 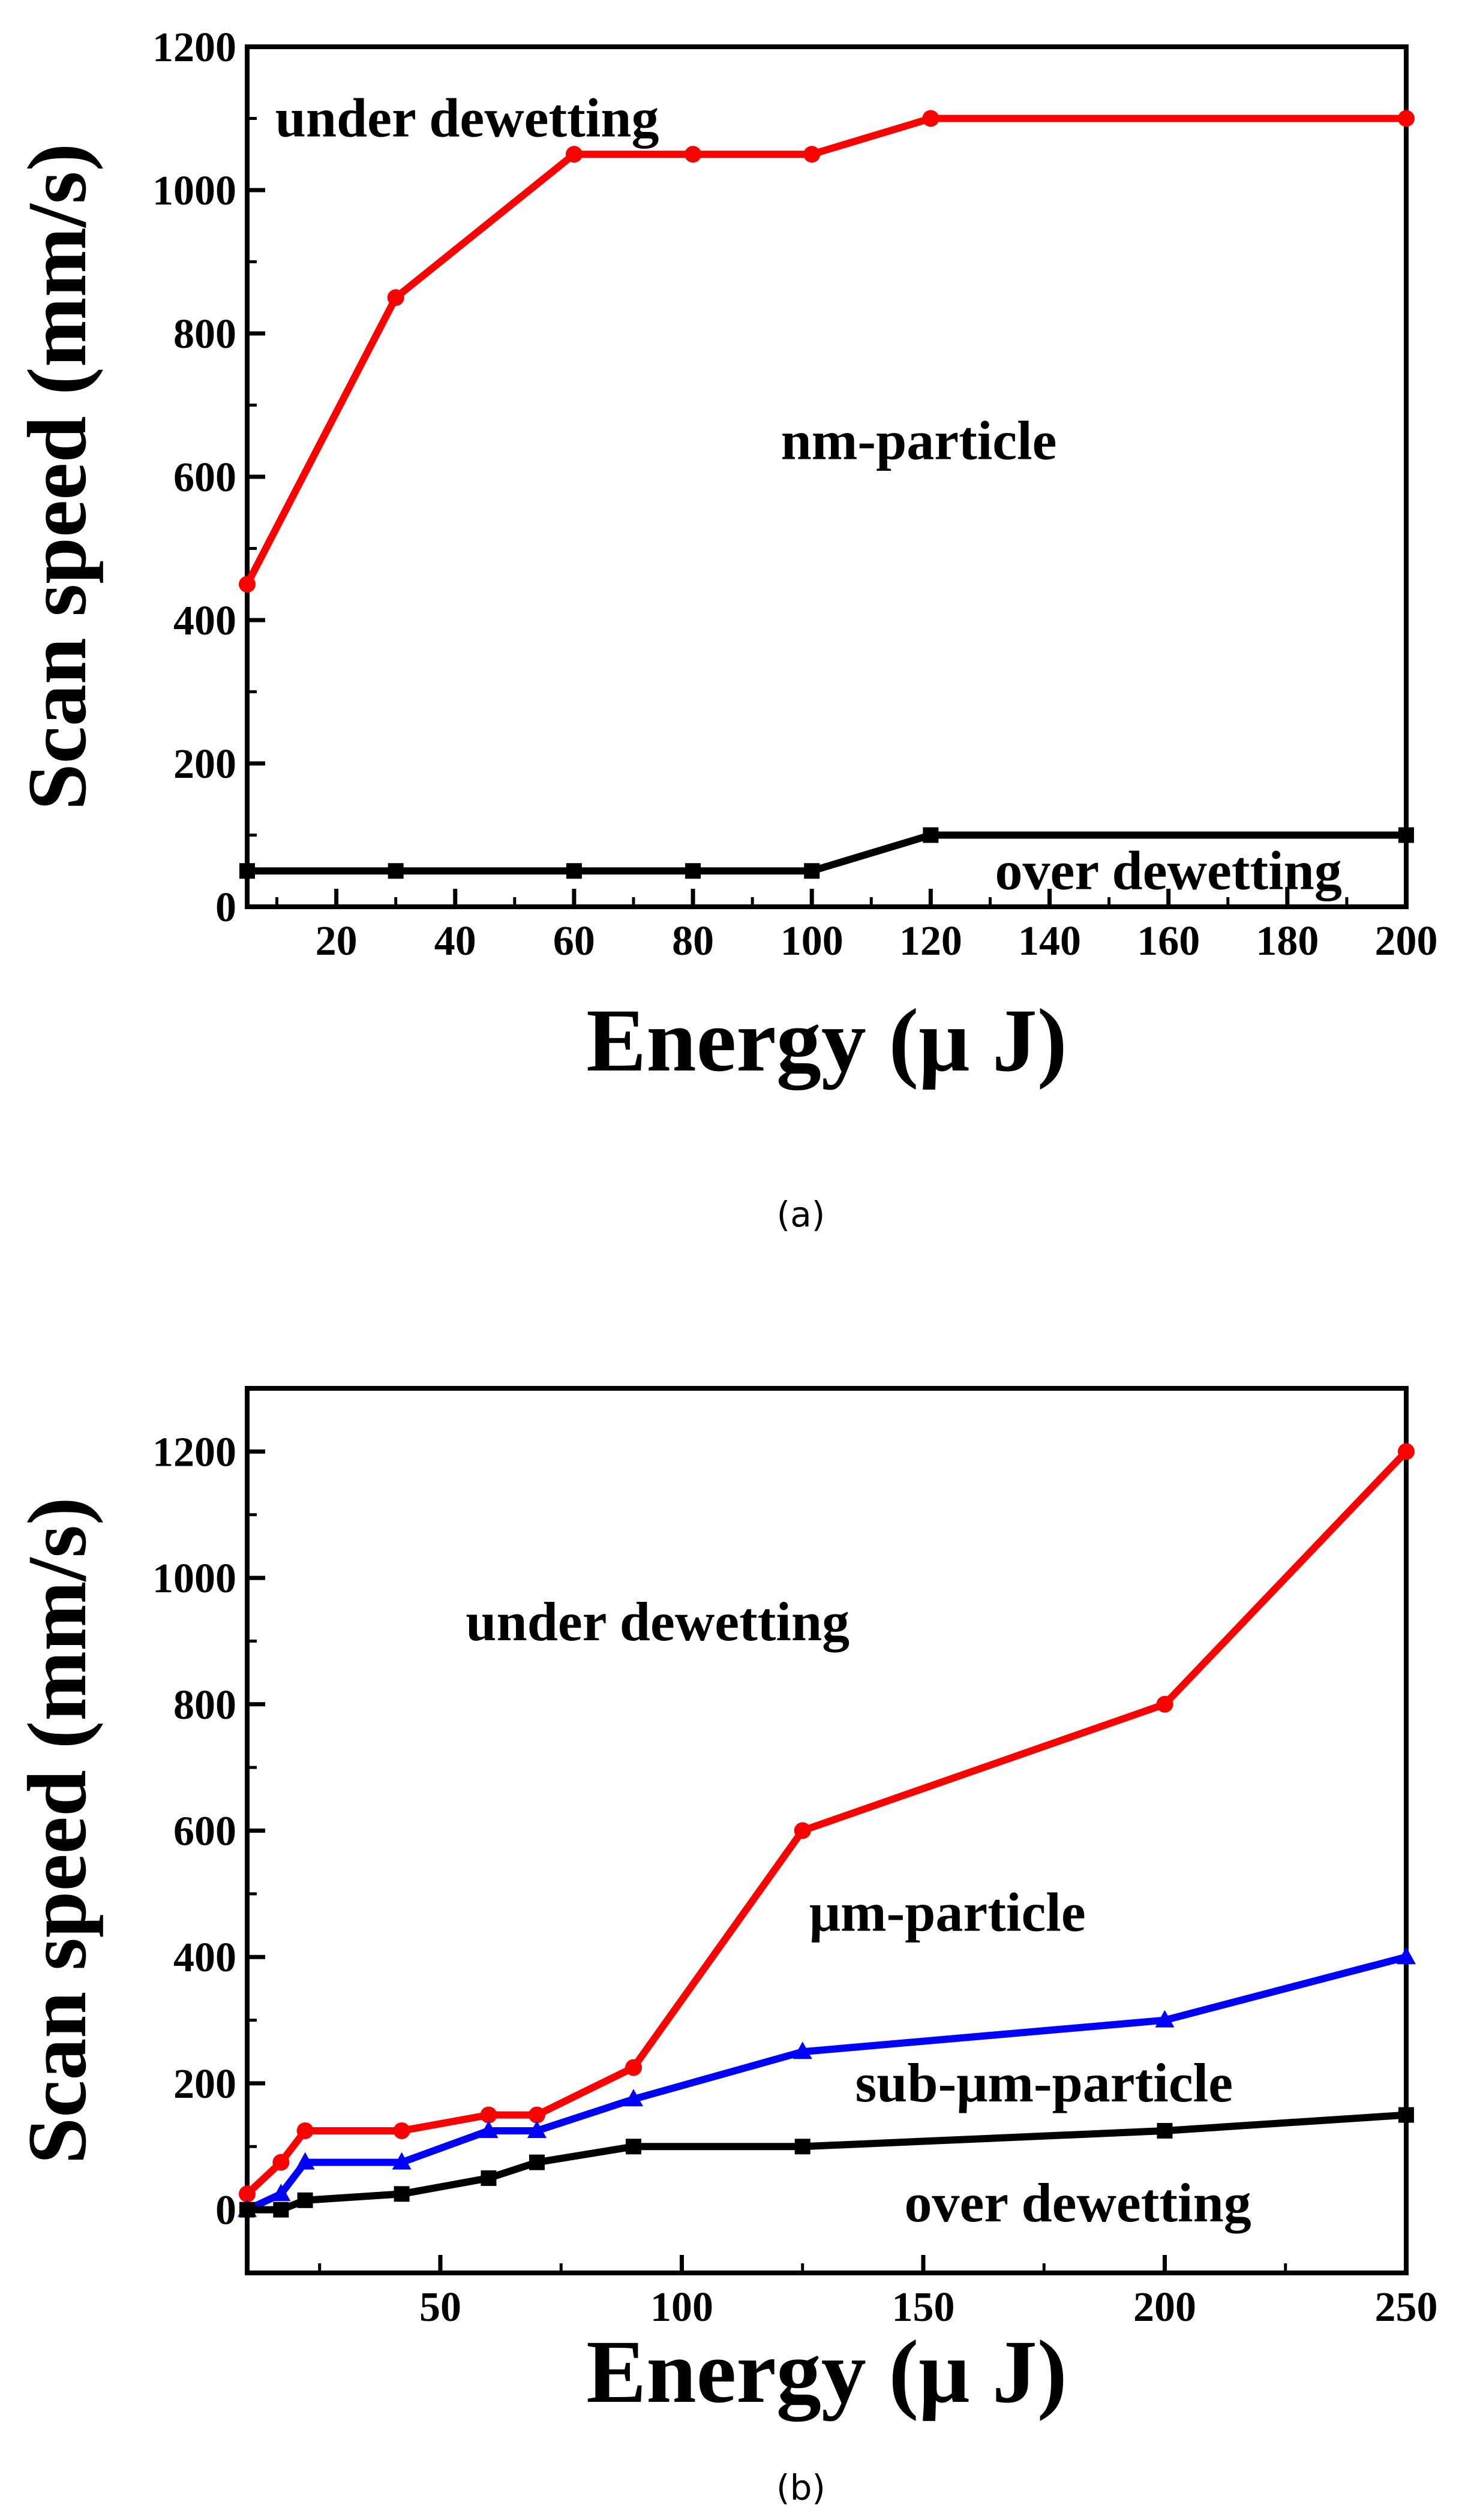 I want to click on x-tick-label: 160, so click(x=1168, y=941).